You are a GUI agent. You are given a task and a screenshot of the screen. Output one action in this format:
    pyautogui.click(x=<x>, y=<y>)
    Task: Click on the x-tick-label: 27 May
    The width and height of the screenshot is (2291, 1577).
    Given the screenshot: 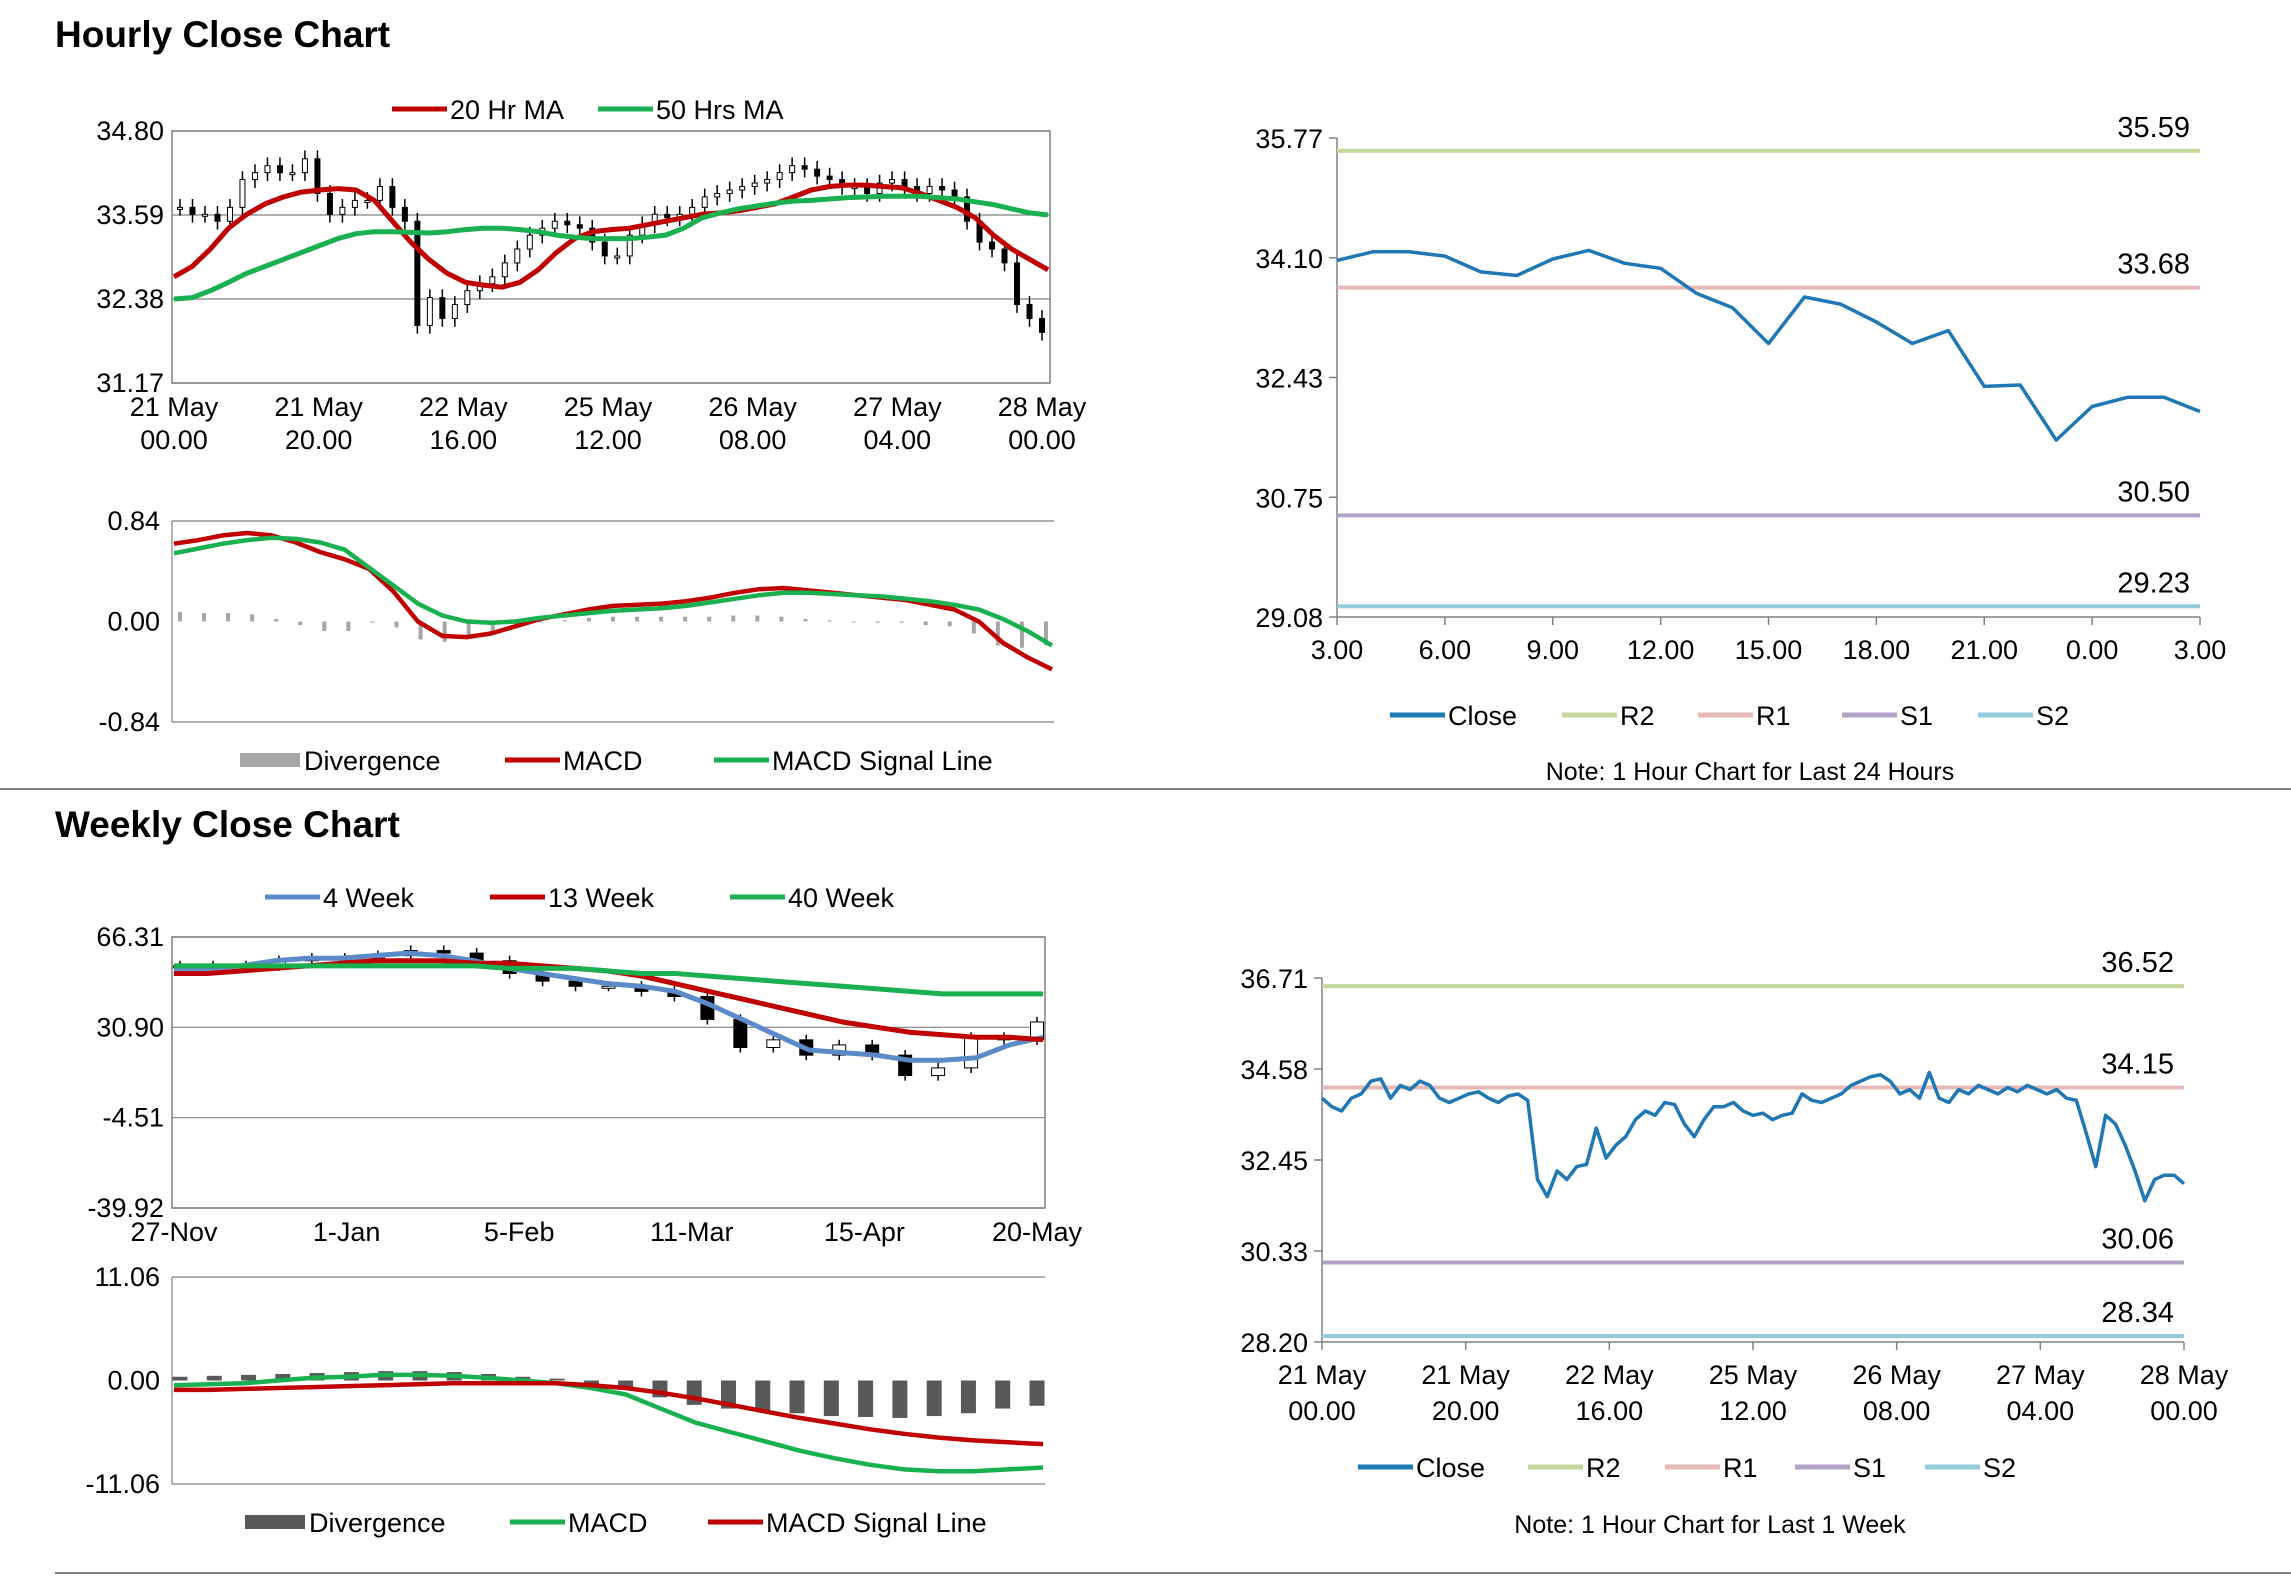 What is the action you would take?
    pyautogui.click(x=2040, y=1375)
    